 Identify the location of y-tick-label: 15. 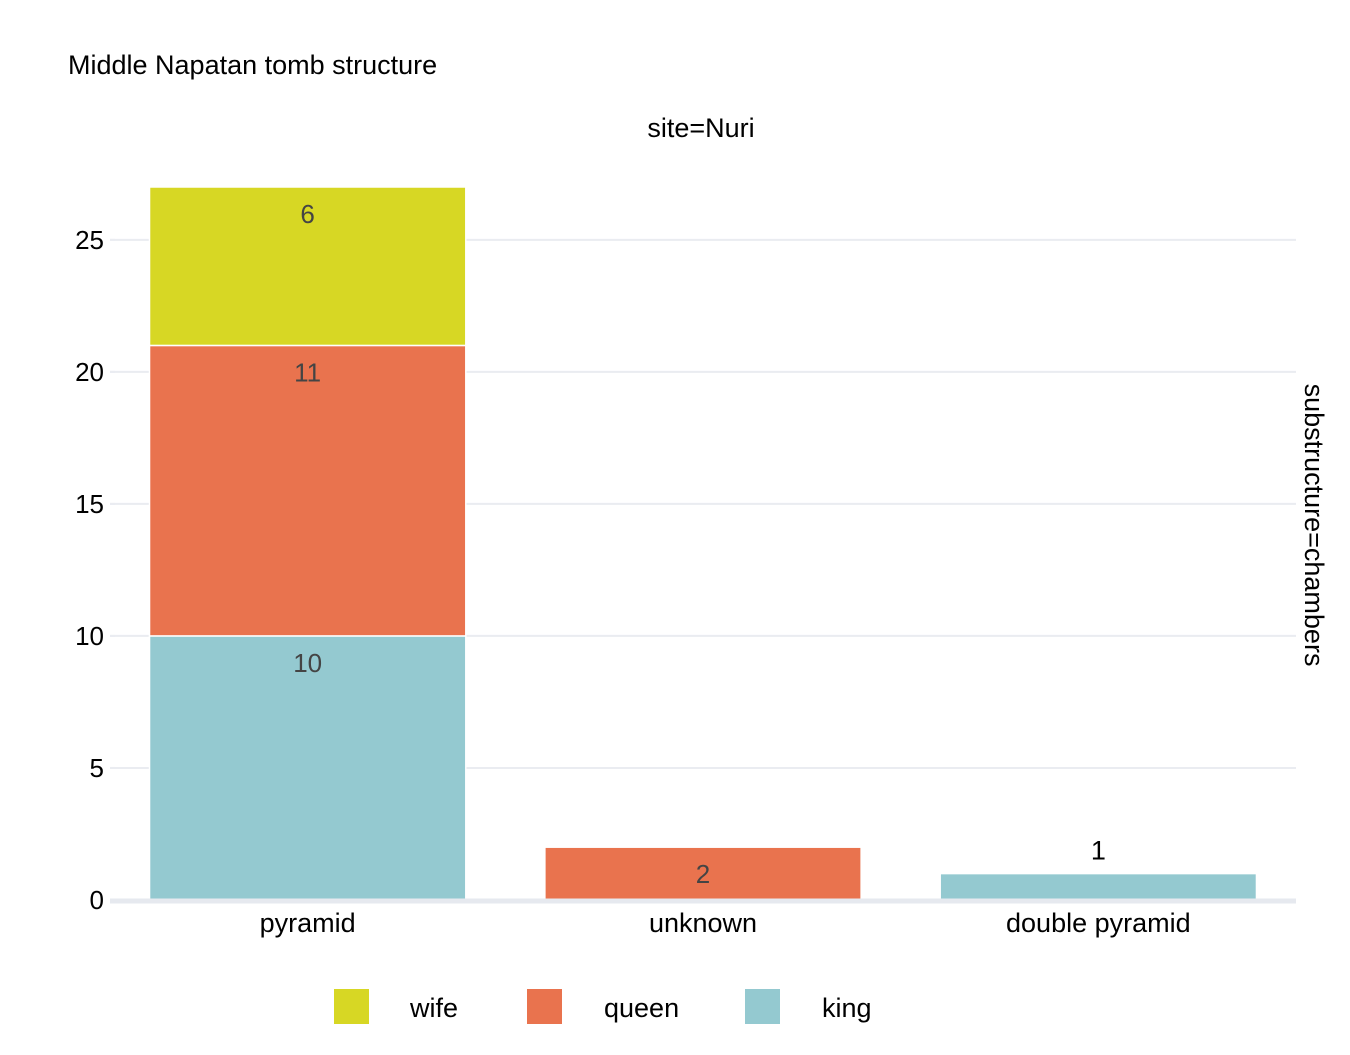
(89, 504).